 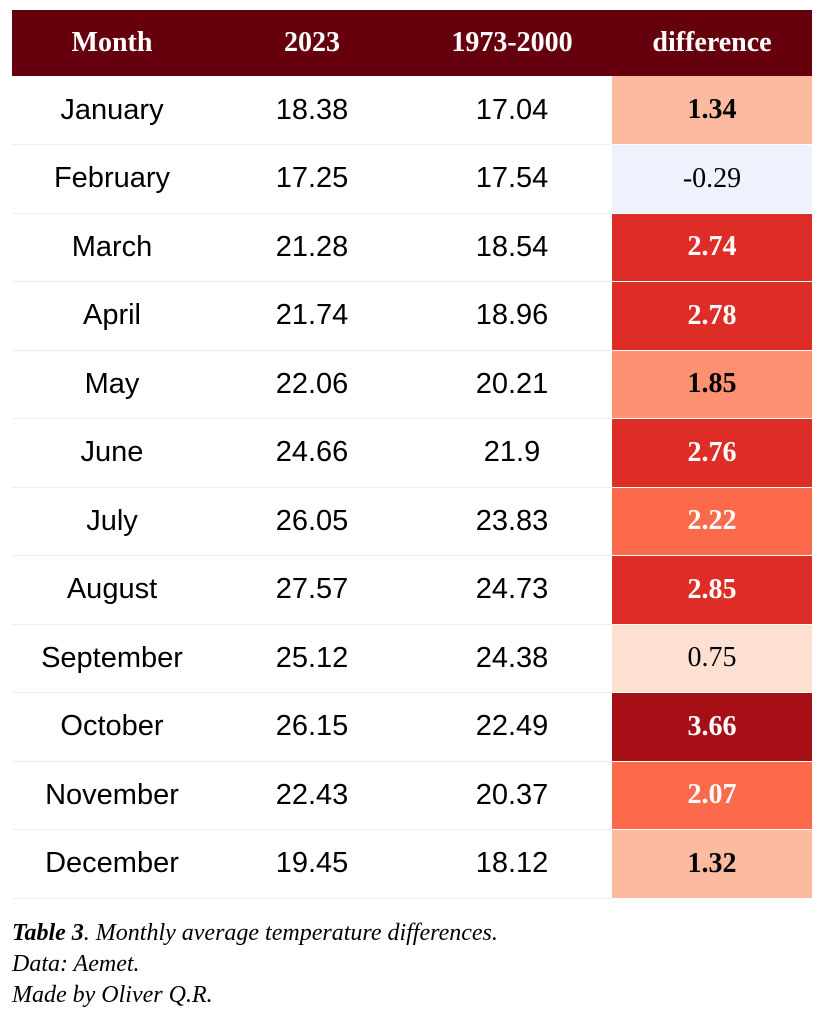 What do you see at coordinates (712, 42) in the screenshot?
I see `header-difference: difference` at bounding box center [712, 42].